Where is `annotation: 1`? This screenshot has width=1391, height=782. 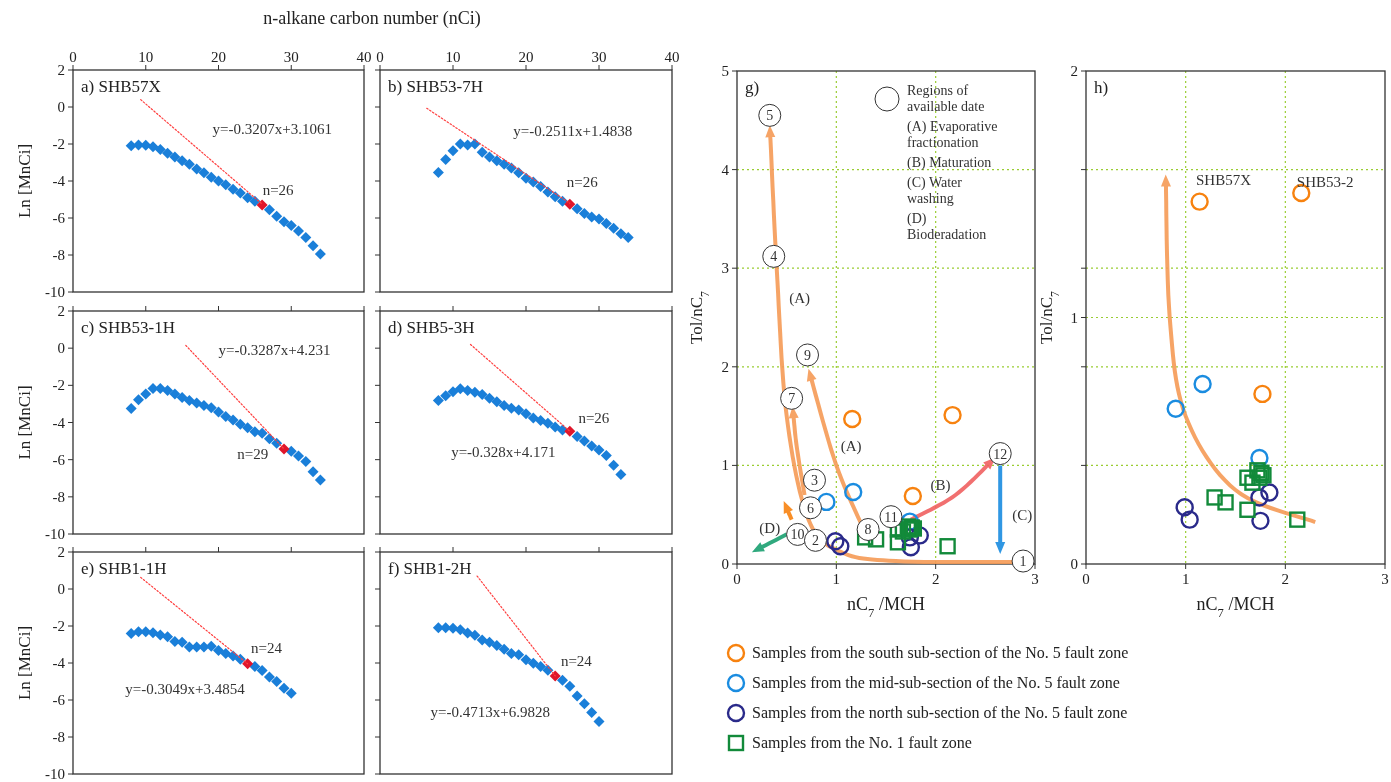 annotation: 1 is located at coordinates (1023, 562).